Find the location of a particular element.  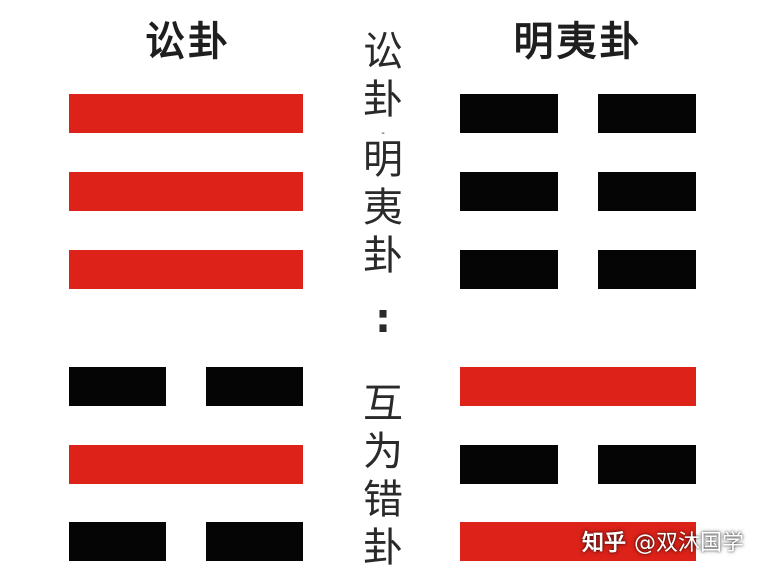

zhihu-watermark: 知乎 @双沐国学 is located at coordinates (663, 544).